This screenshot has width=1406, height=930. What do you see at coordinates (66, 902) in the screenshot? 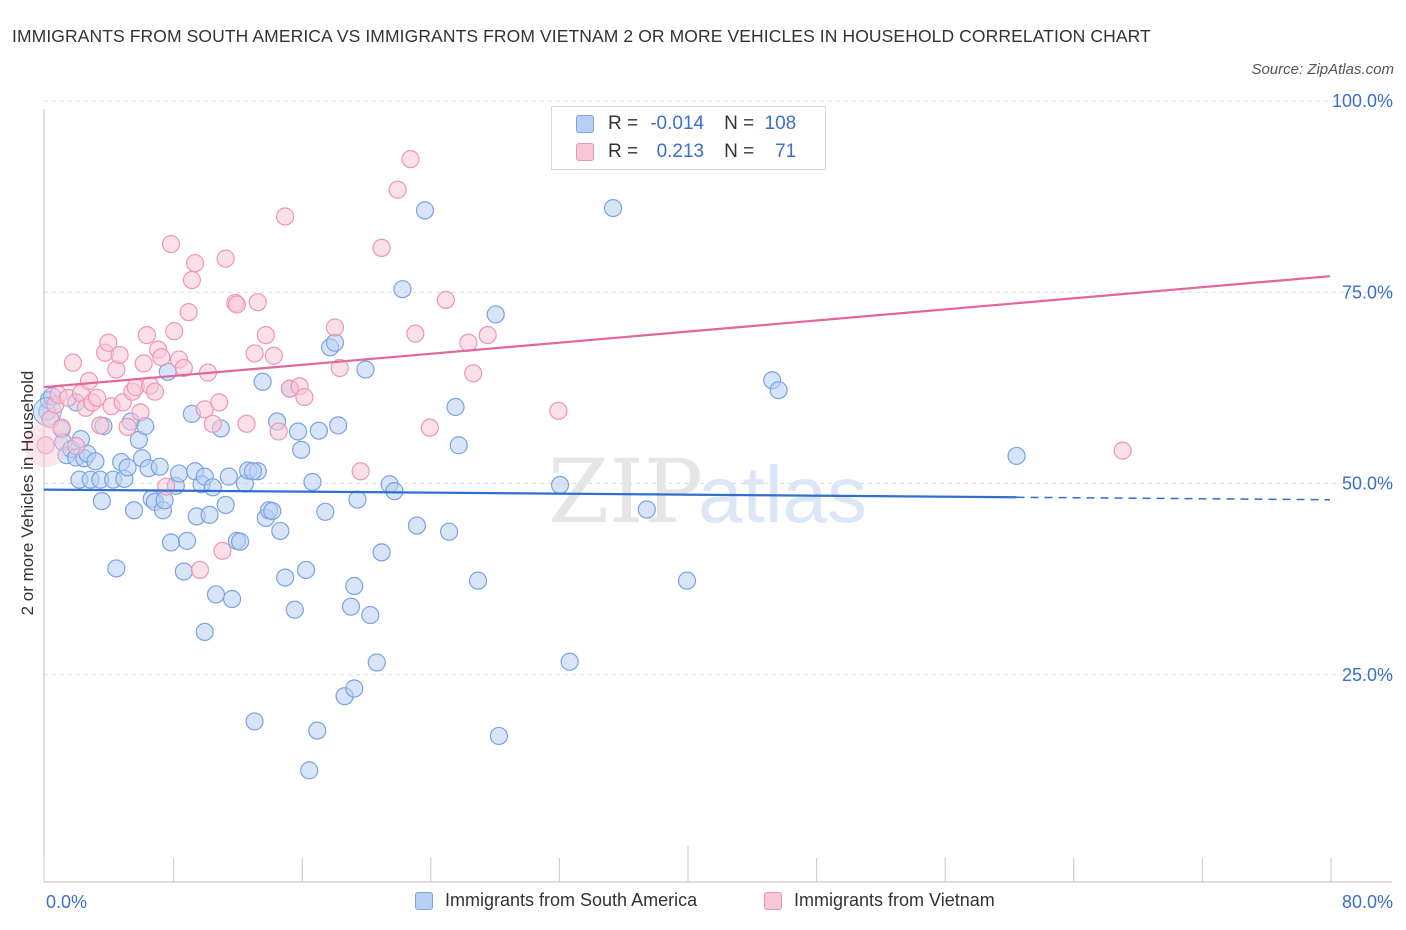
I see `x-tick-label: 0.0%` at bounding box center [66, 902].